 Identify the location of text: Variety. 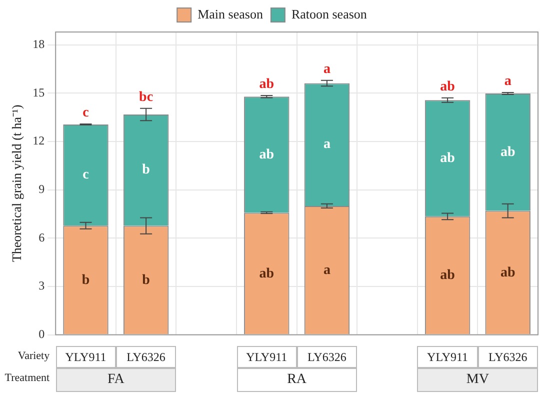
(34, 356).